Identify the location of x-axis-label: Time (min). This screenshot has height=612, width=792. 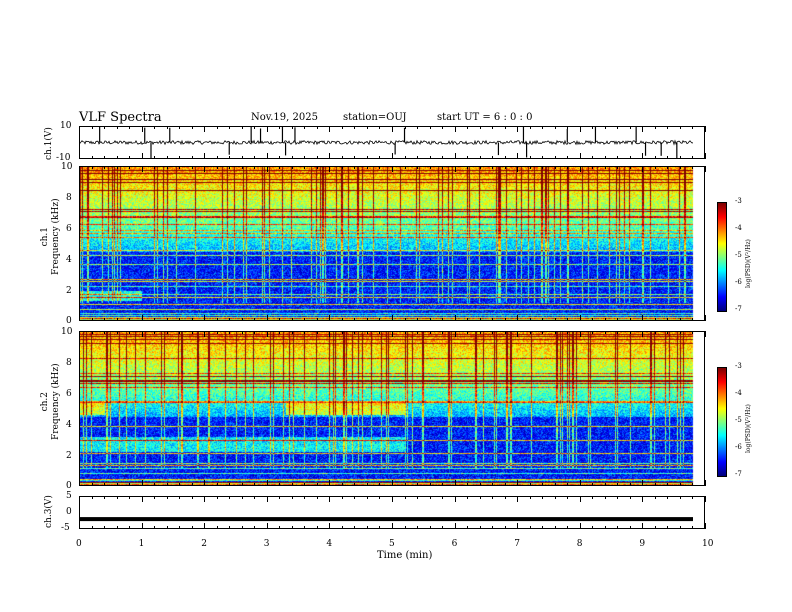
(405, 555).